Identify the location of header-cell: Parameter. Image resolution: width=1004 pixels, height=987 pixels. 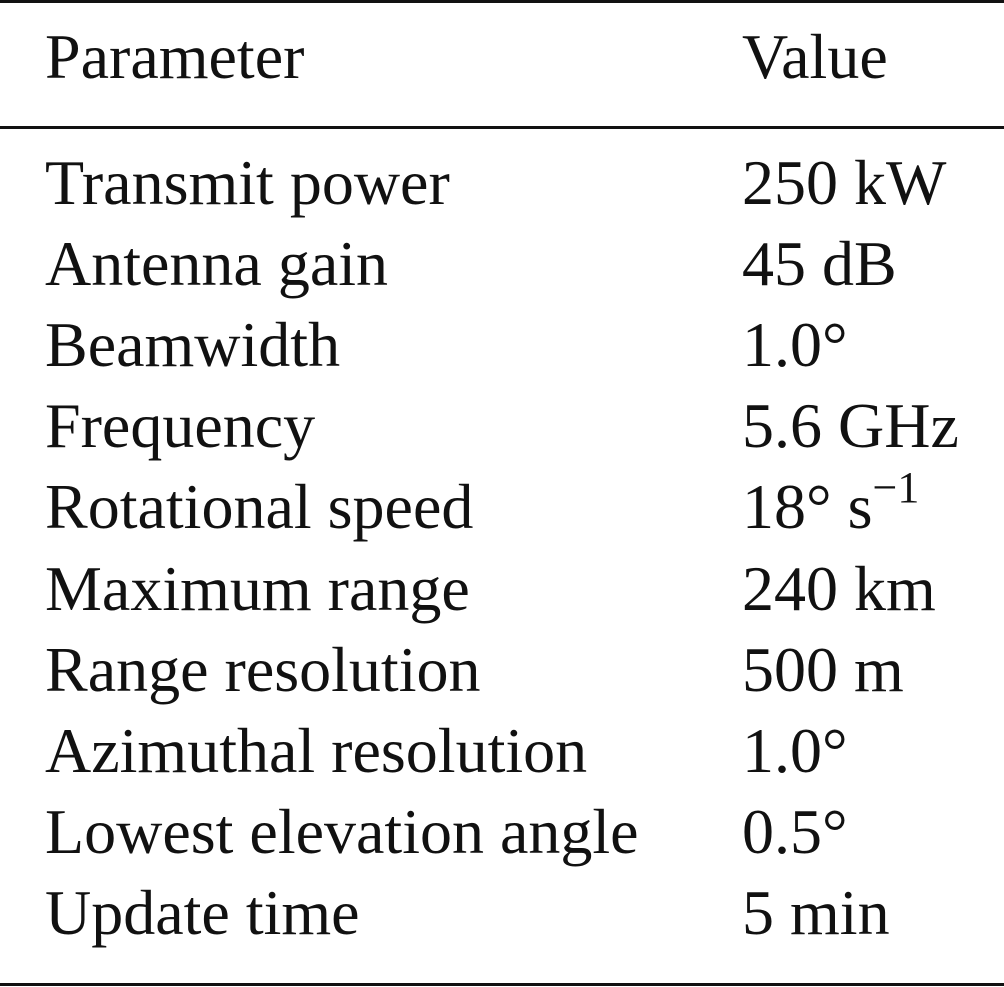
(175, 56).